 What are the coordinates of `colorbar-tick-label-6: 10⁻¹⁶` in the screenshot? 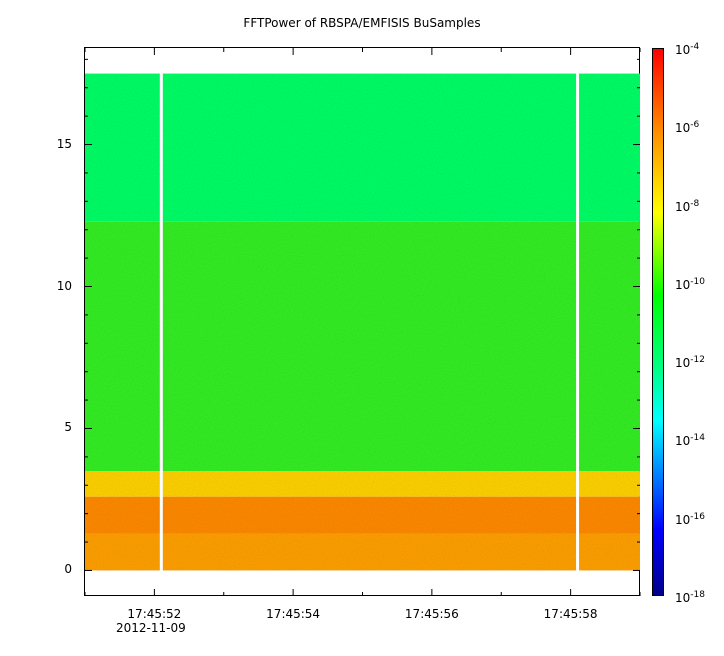 It's located at (690, 519).